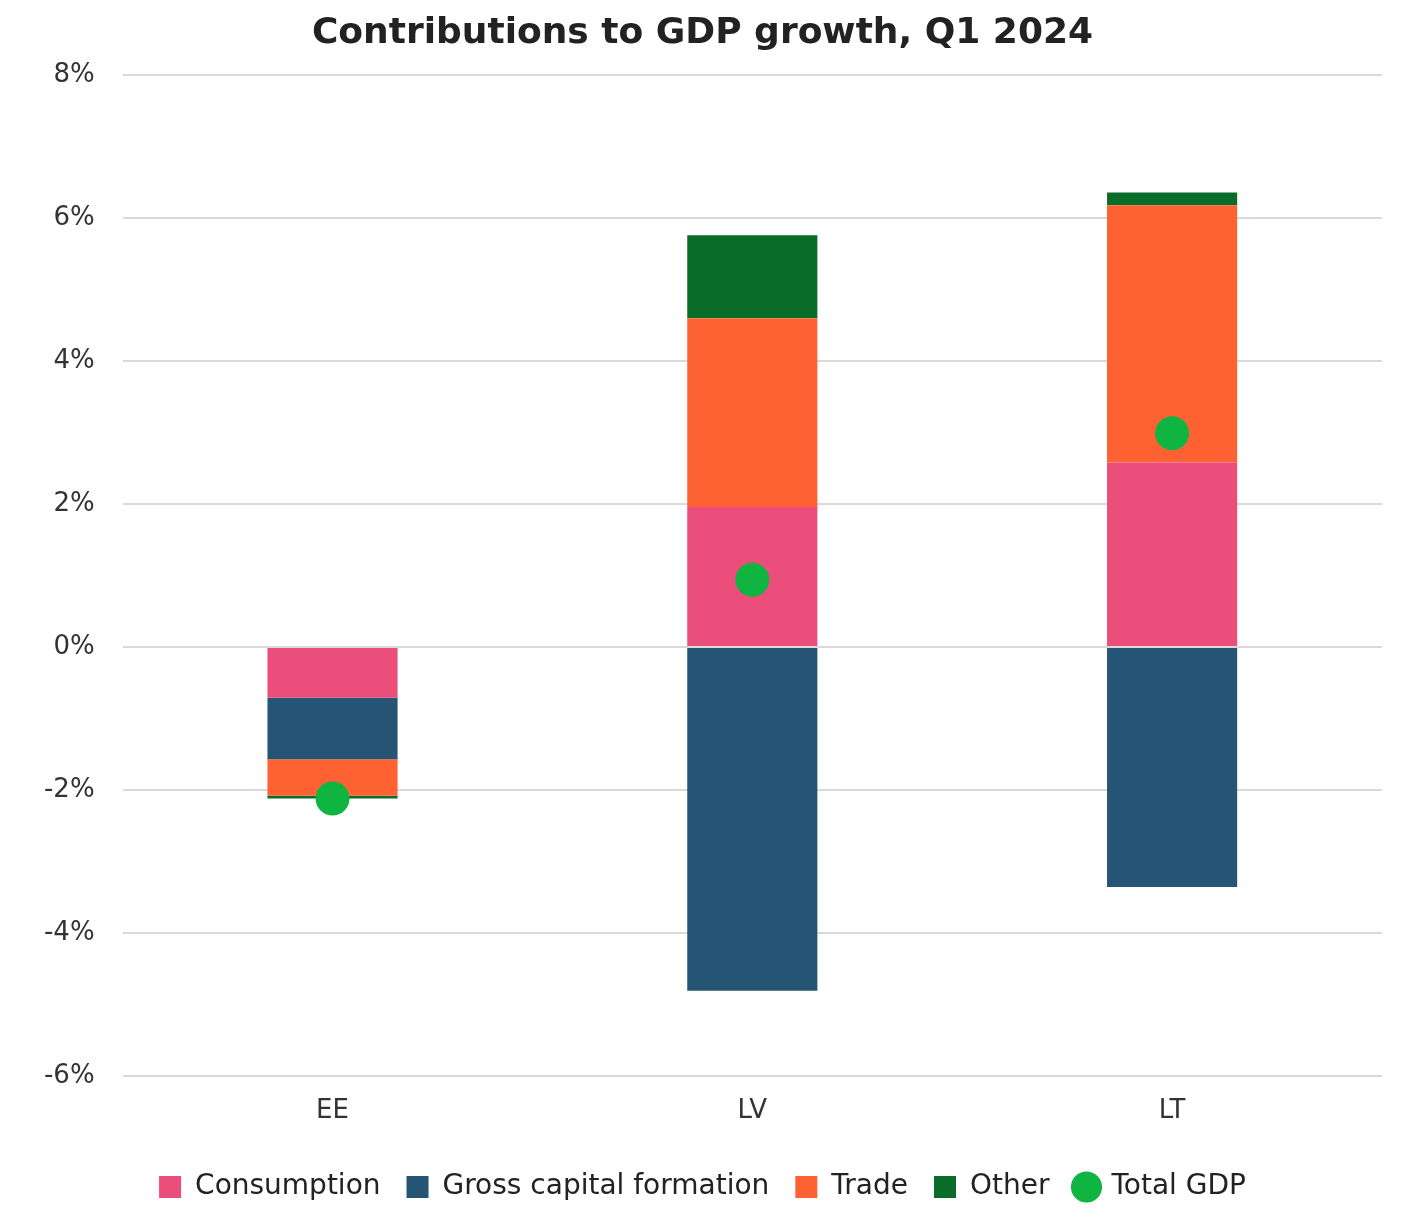 The height and width of the screenshot is (1219, 1407). Describe the element at coordinates (1009, 1185) in the screenshot. I see `legend-label: Other` at that location.